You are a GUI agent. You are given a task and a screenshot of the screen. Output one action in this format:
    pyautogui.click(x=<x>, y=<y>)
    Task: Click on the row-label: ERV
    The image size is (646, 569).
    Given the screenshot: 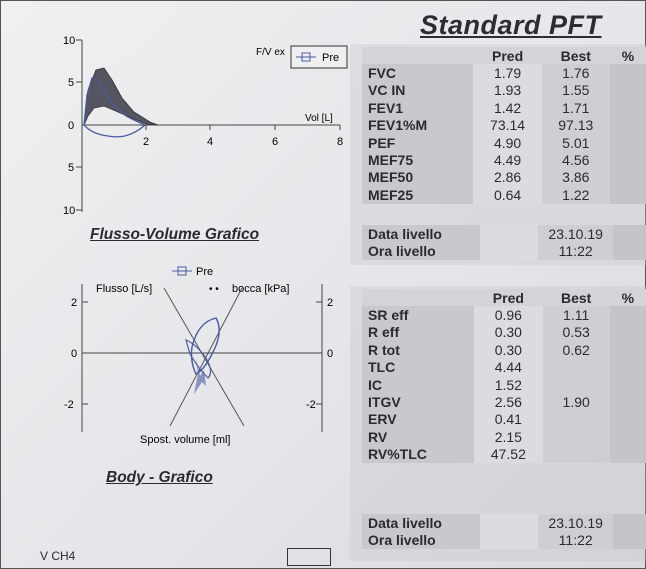 What is the action you would take?
    pyautogui.click(x=418, y=419)
    